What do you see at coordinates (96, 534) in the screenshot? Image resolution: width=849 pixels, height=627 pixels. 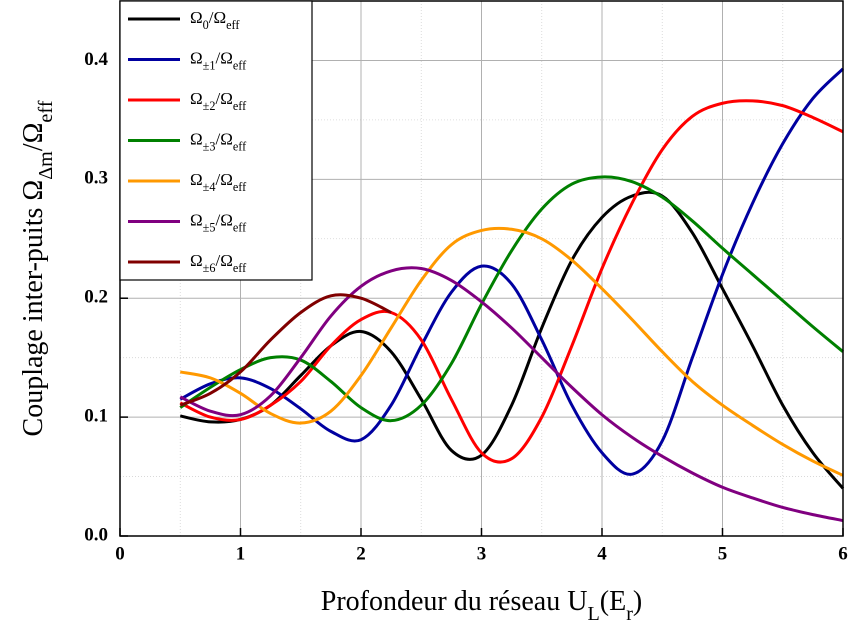 I see `y-tick-label: 0.0` at bounding box center [96, 534].